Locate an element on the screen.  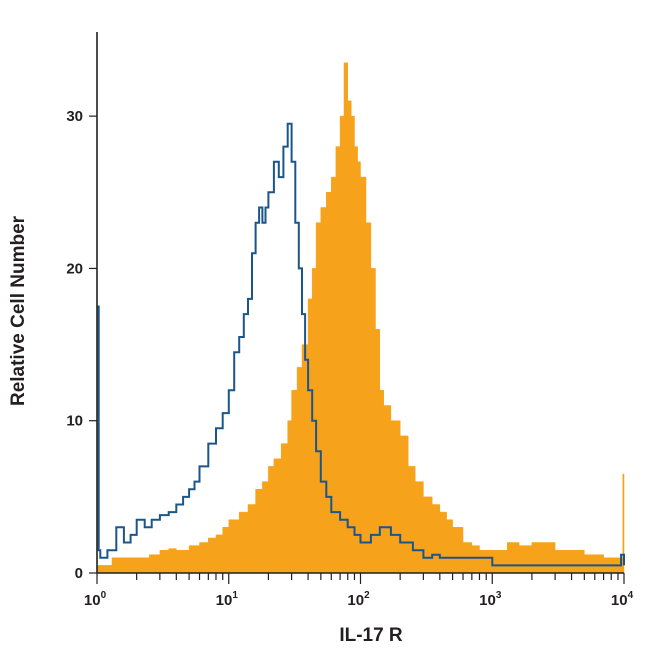
y-ticks: 0 10 20 30 is located at coordinates (81, 345).